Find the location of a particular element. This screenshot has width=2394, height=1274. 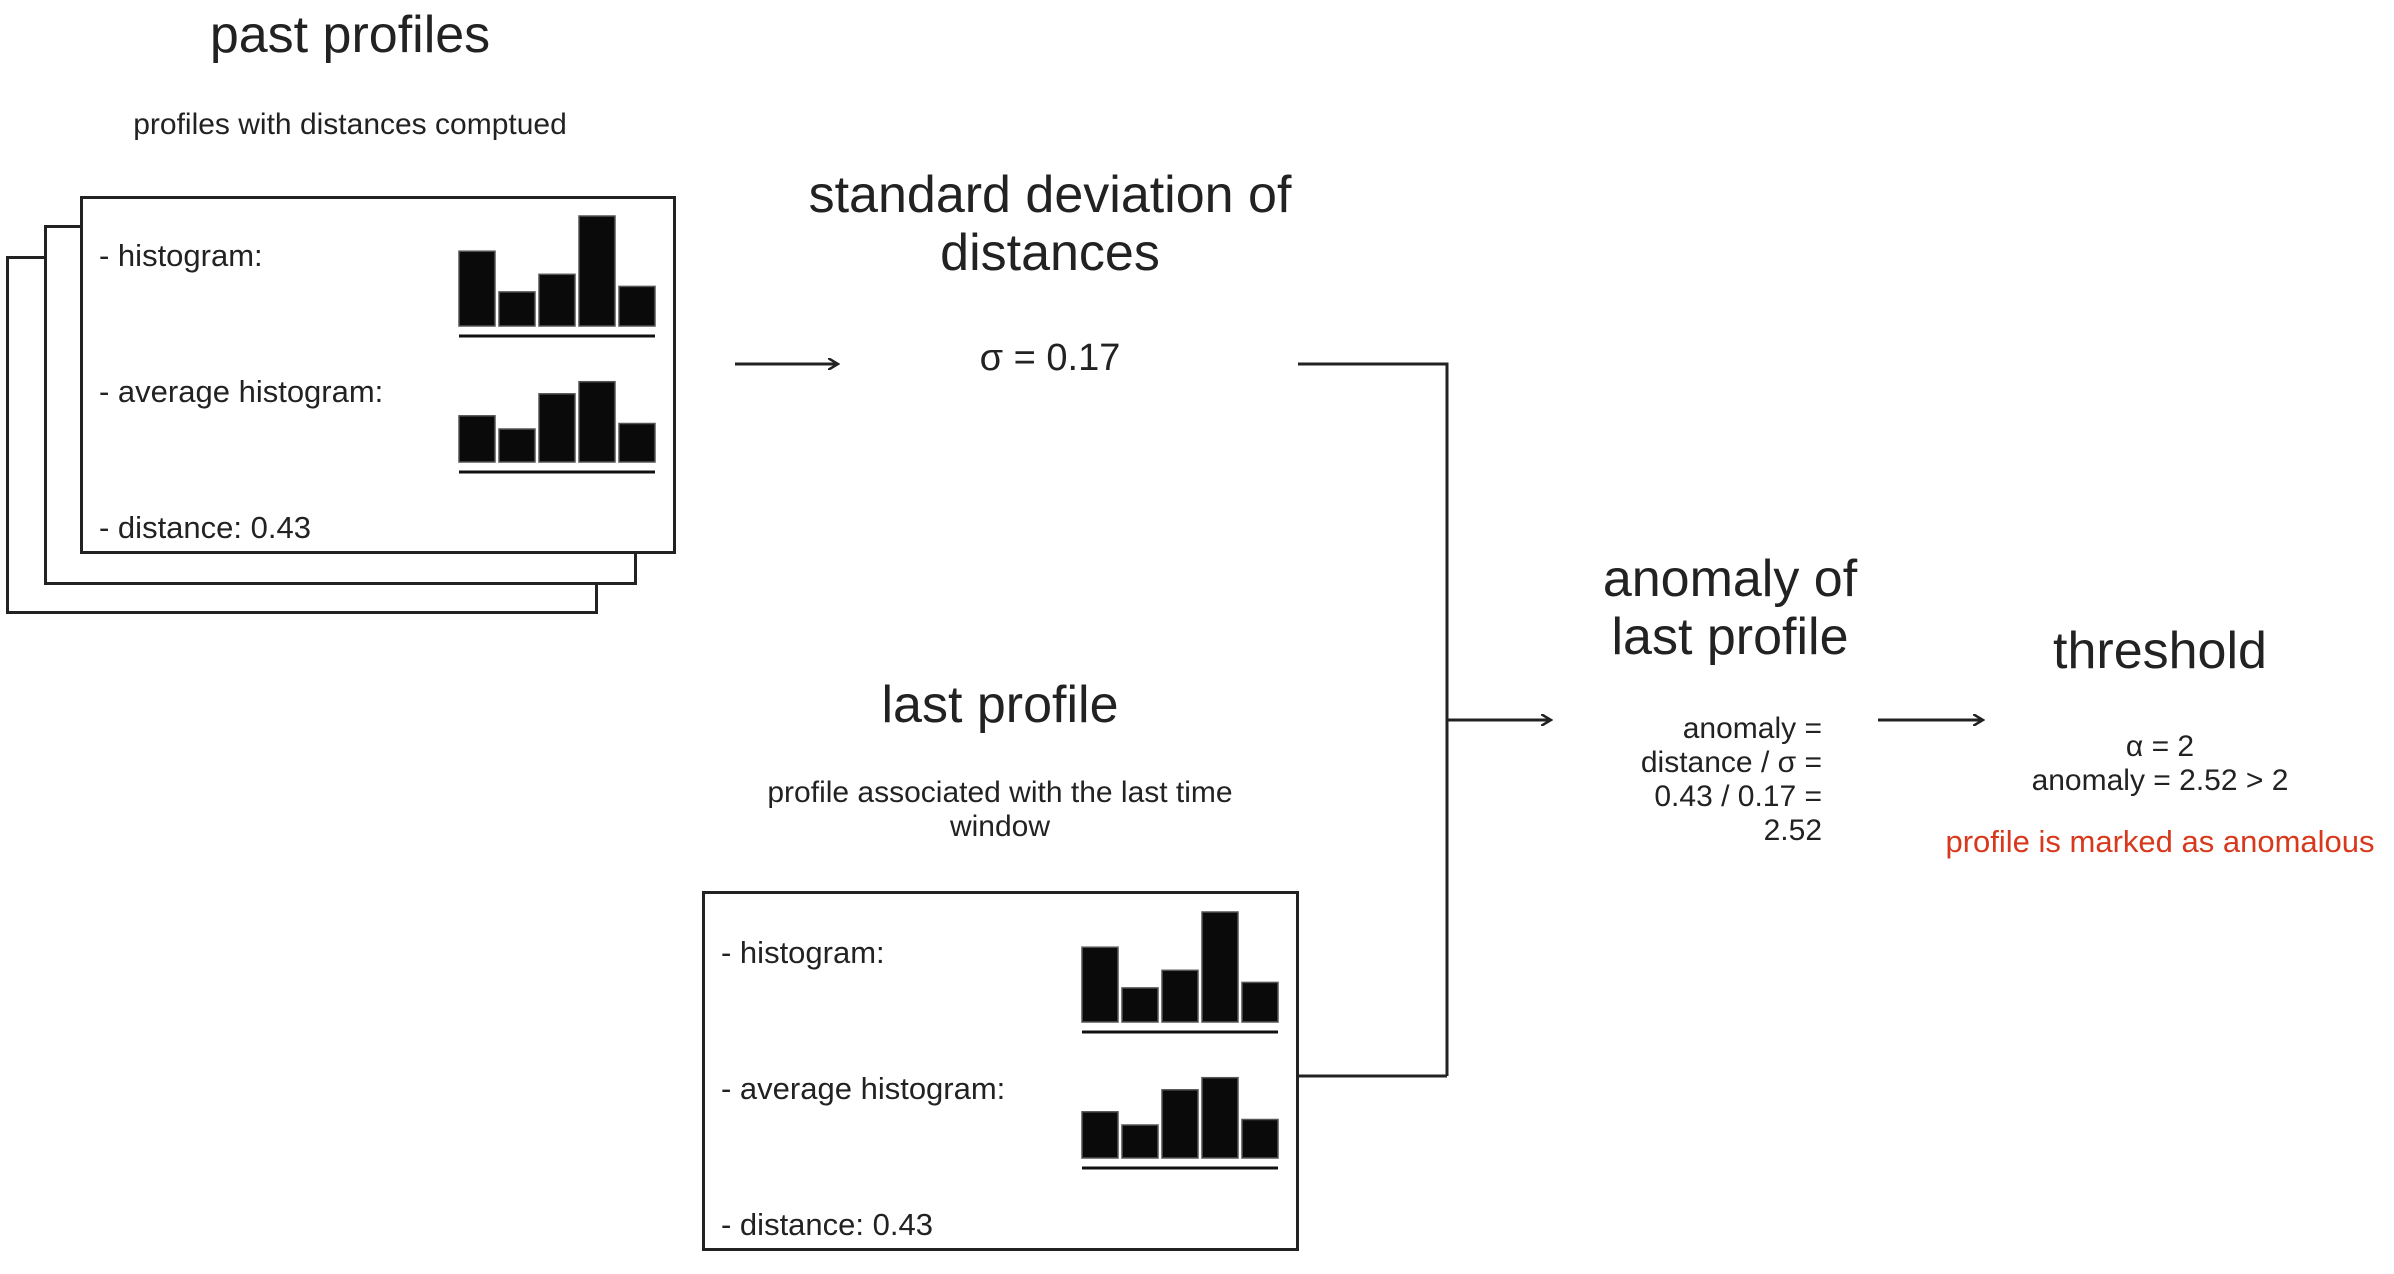

past-profiles-title: past profiles is located at coordinates (350, 35).